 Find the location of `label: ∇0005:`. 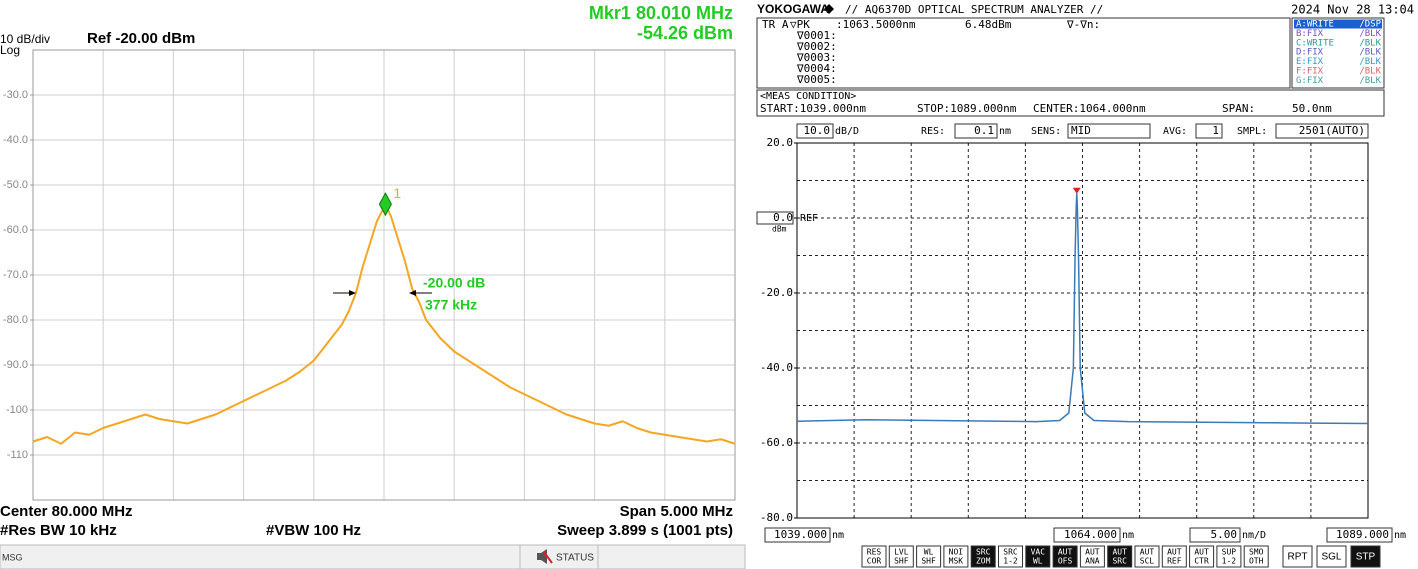

label: ∇0005: is located at coordinates (816, 79).